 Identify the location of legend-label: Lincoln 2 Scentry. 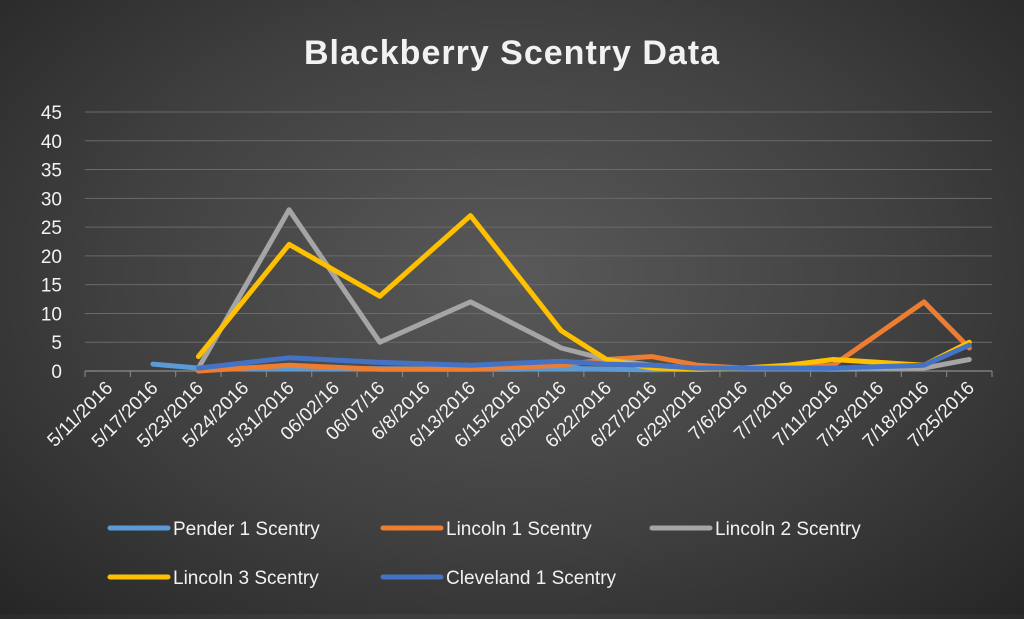
(788, 529).